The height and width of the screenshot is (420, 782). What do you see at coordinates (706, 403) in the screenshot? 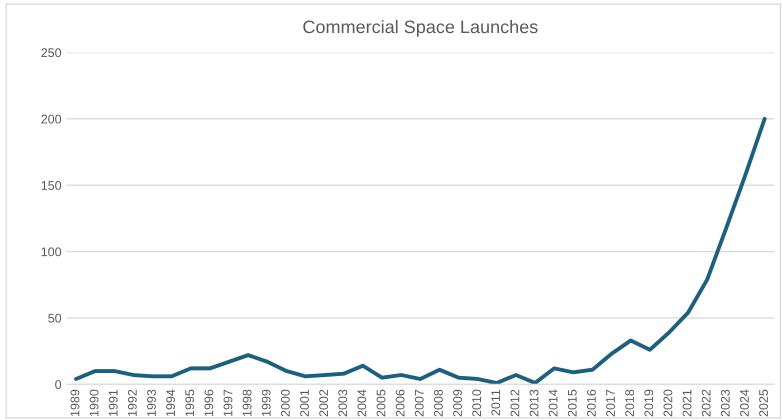
I see `x-tick-label: 2022` at bounding box center [706, 403].